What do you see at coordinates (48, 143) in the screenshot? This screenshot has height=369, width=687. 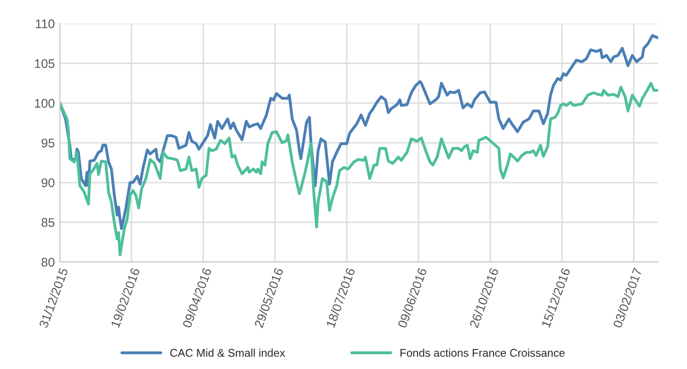 I see `y-tick-label: 95` at bounding box center [48, 143].